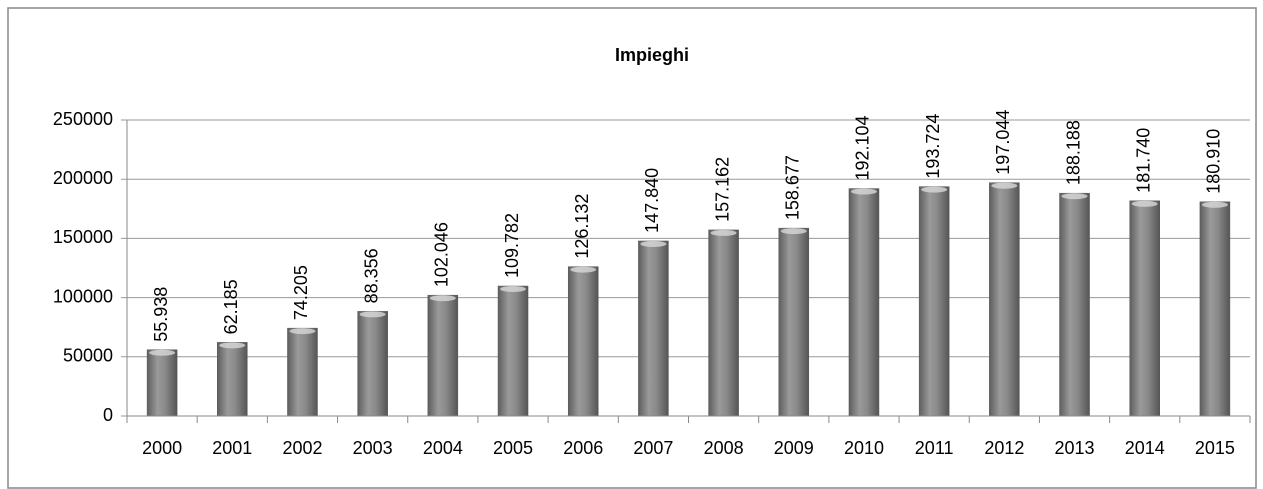  What do you see at coordinates (161, 314) in the screenshot?
I see `value-label: 55.938` at bounding box center [161, 314].